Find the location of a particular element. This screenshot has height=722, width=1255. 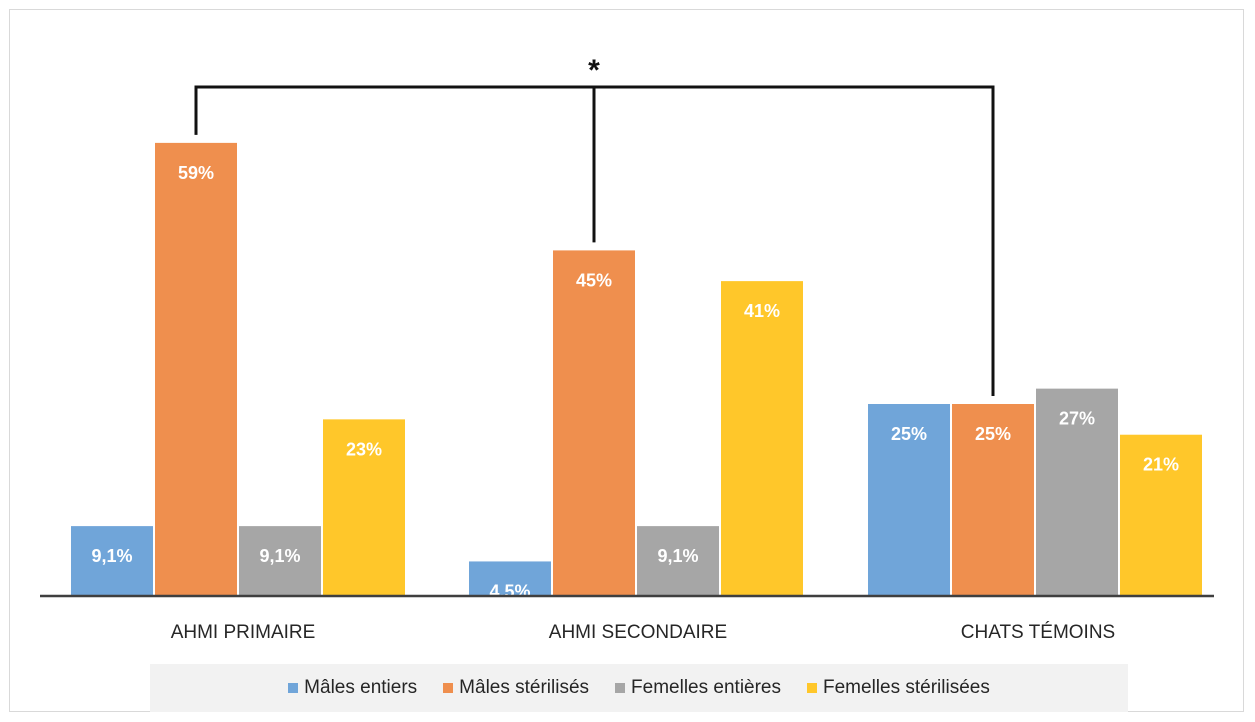

data-label-femelles-entieres-chats-temoins: 27% is located at coordinates (1077, 419).